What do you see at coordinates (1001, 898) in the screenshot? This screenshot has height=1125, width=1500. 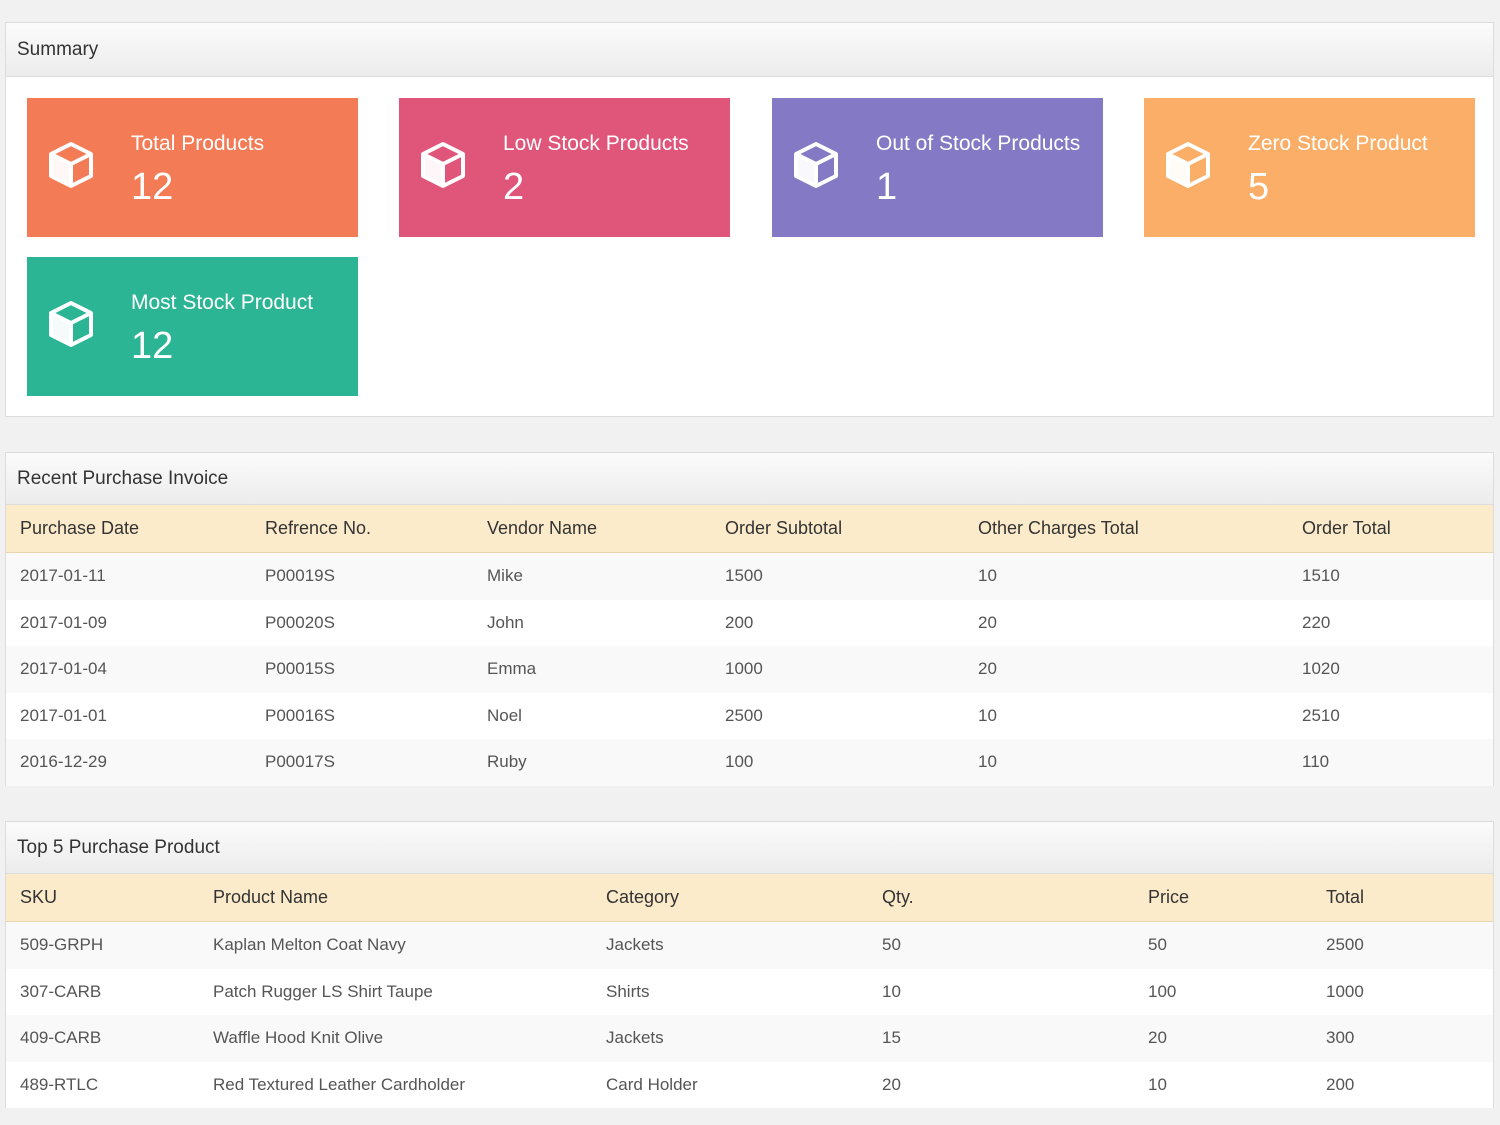 I see `column-header: Qty.` at bounding box center [1001, 898].